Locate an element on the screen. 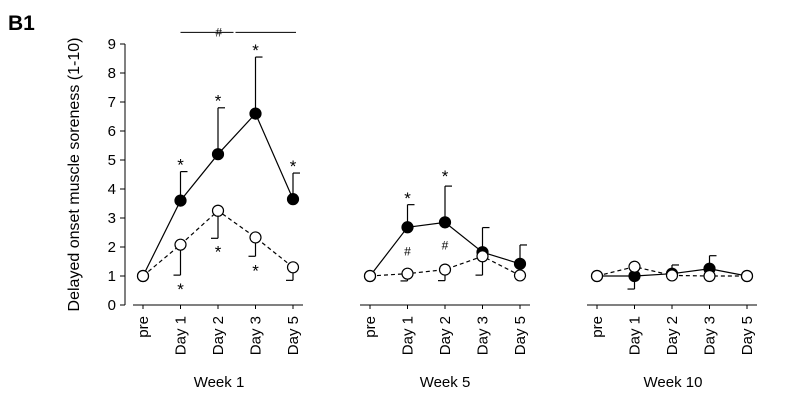 The image size is (788, 412). bracket-label: # is located at coordinates (218, 32).